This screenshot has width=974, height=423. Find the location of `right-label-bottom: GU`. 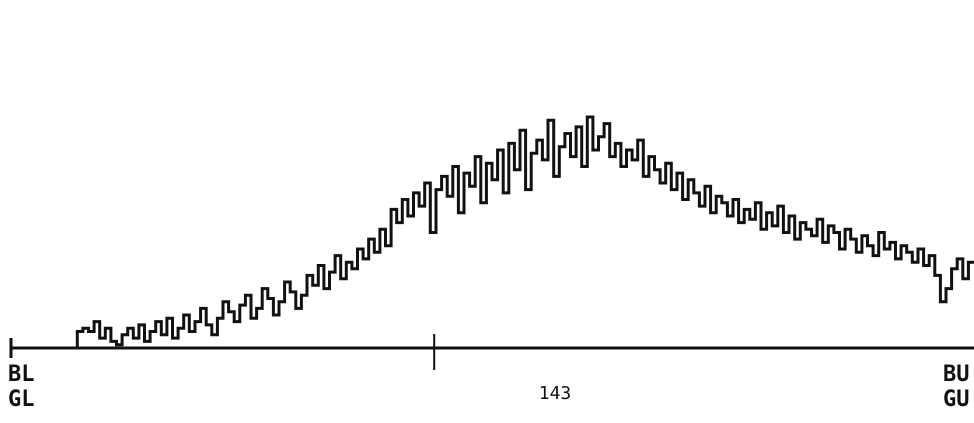

right-label-bottom: GU is located at coordinates (956, 399).